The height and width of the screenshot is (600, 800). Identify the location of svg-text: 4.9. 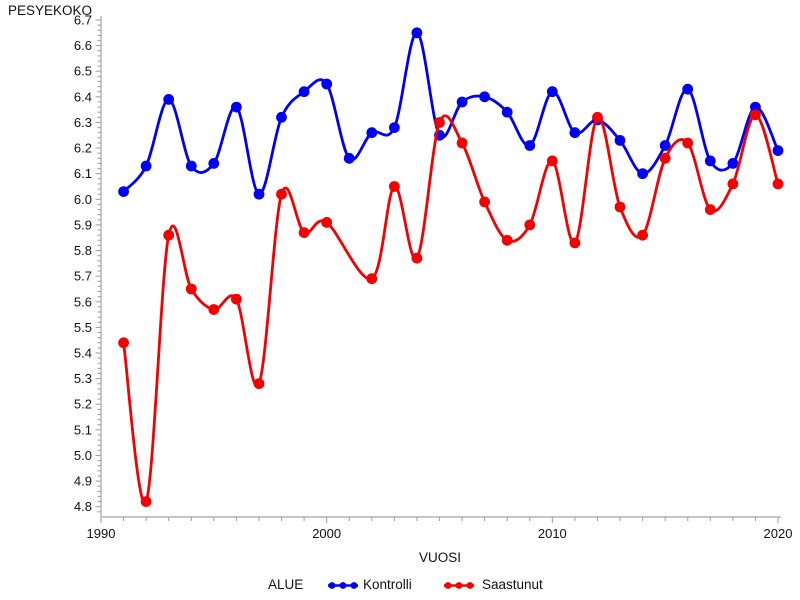
(83, 481).